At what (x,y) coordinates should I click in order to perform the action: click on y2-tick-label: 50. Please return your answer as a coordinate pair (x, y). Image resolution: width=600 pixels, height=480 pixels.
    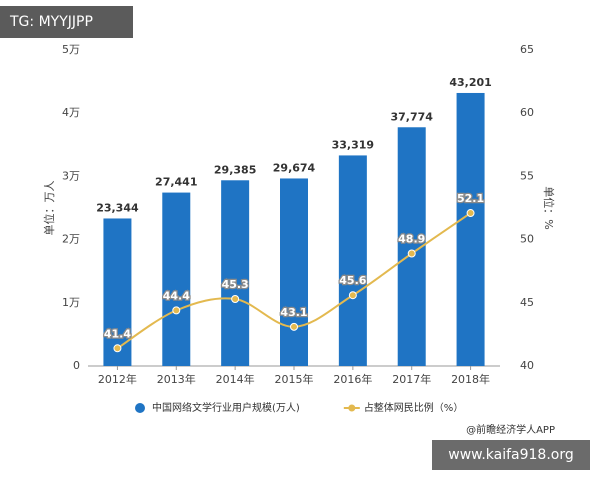
    Looking at the image, I should click on (527, 239).